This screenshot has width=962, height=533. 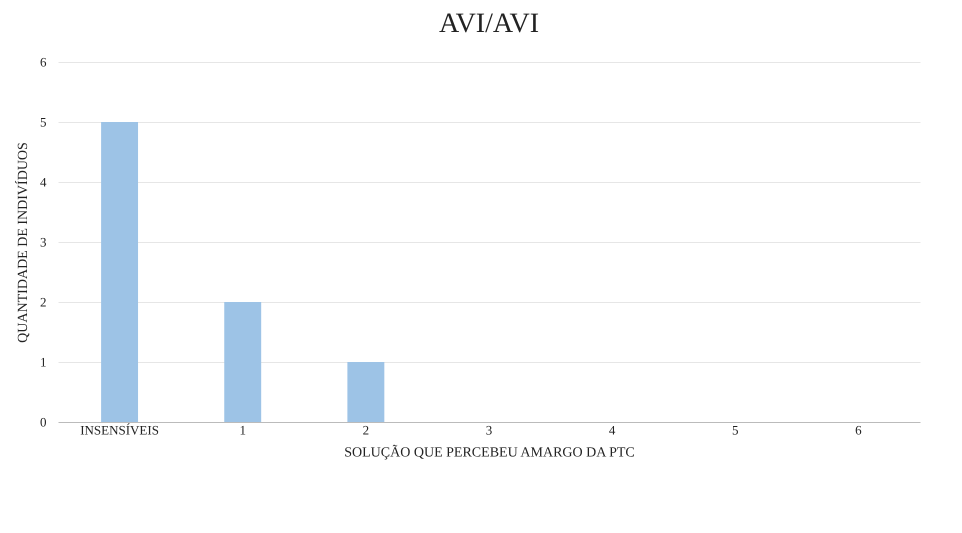 What do you see at coordinates (43, 242) in the screenshot?
I see `y-tick-label: 3` at bounding box center [43, 242].